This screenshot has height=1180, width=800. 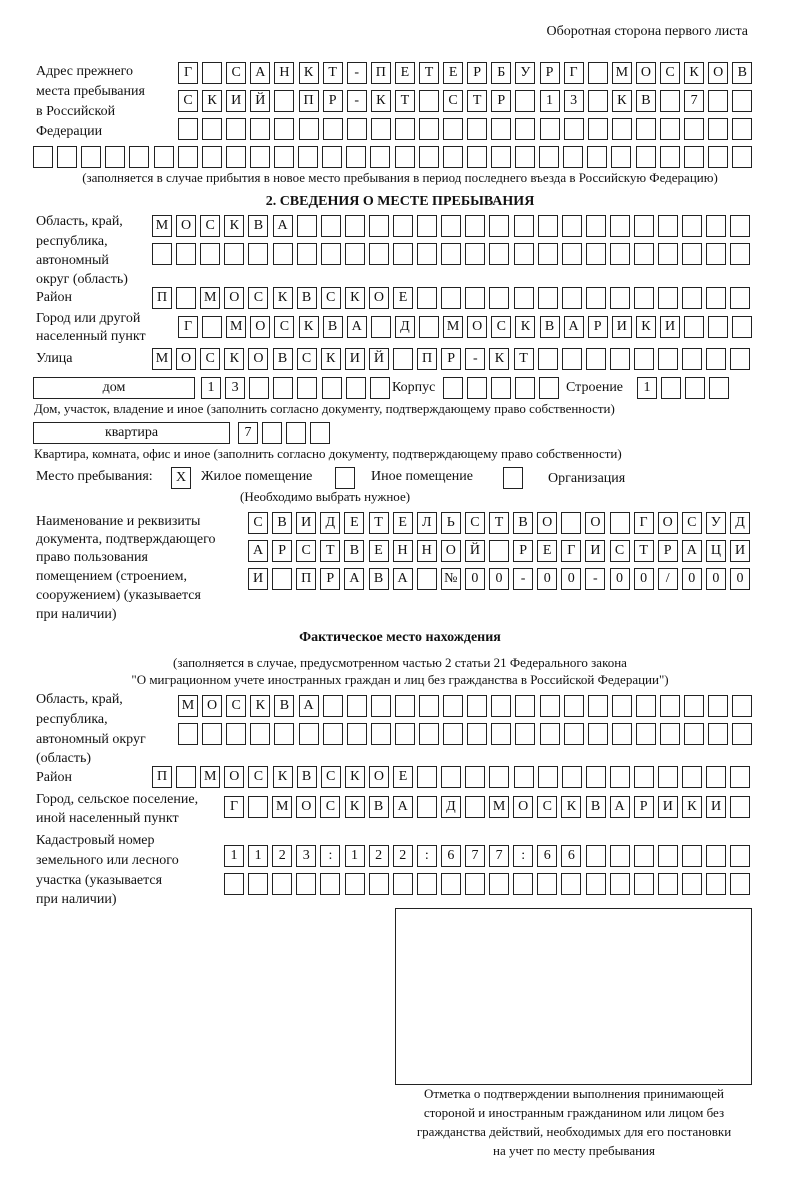 I want to click on char-cell: В, so click(x=282, y=523).